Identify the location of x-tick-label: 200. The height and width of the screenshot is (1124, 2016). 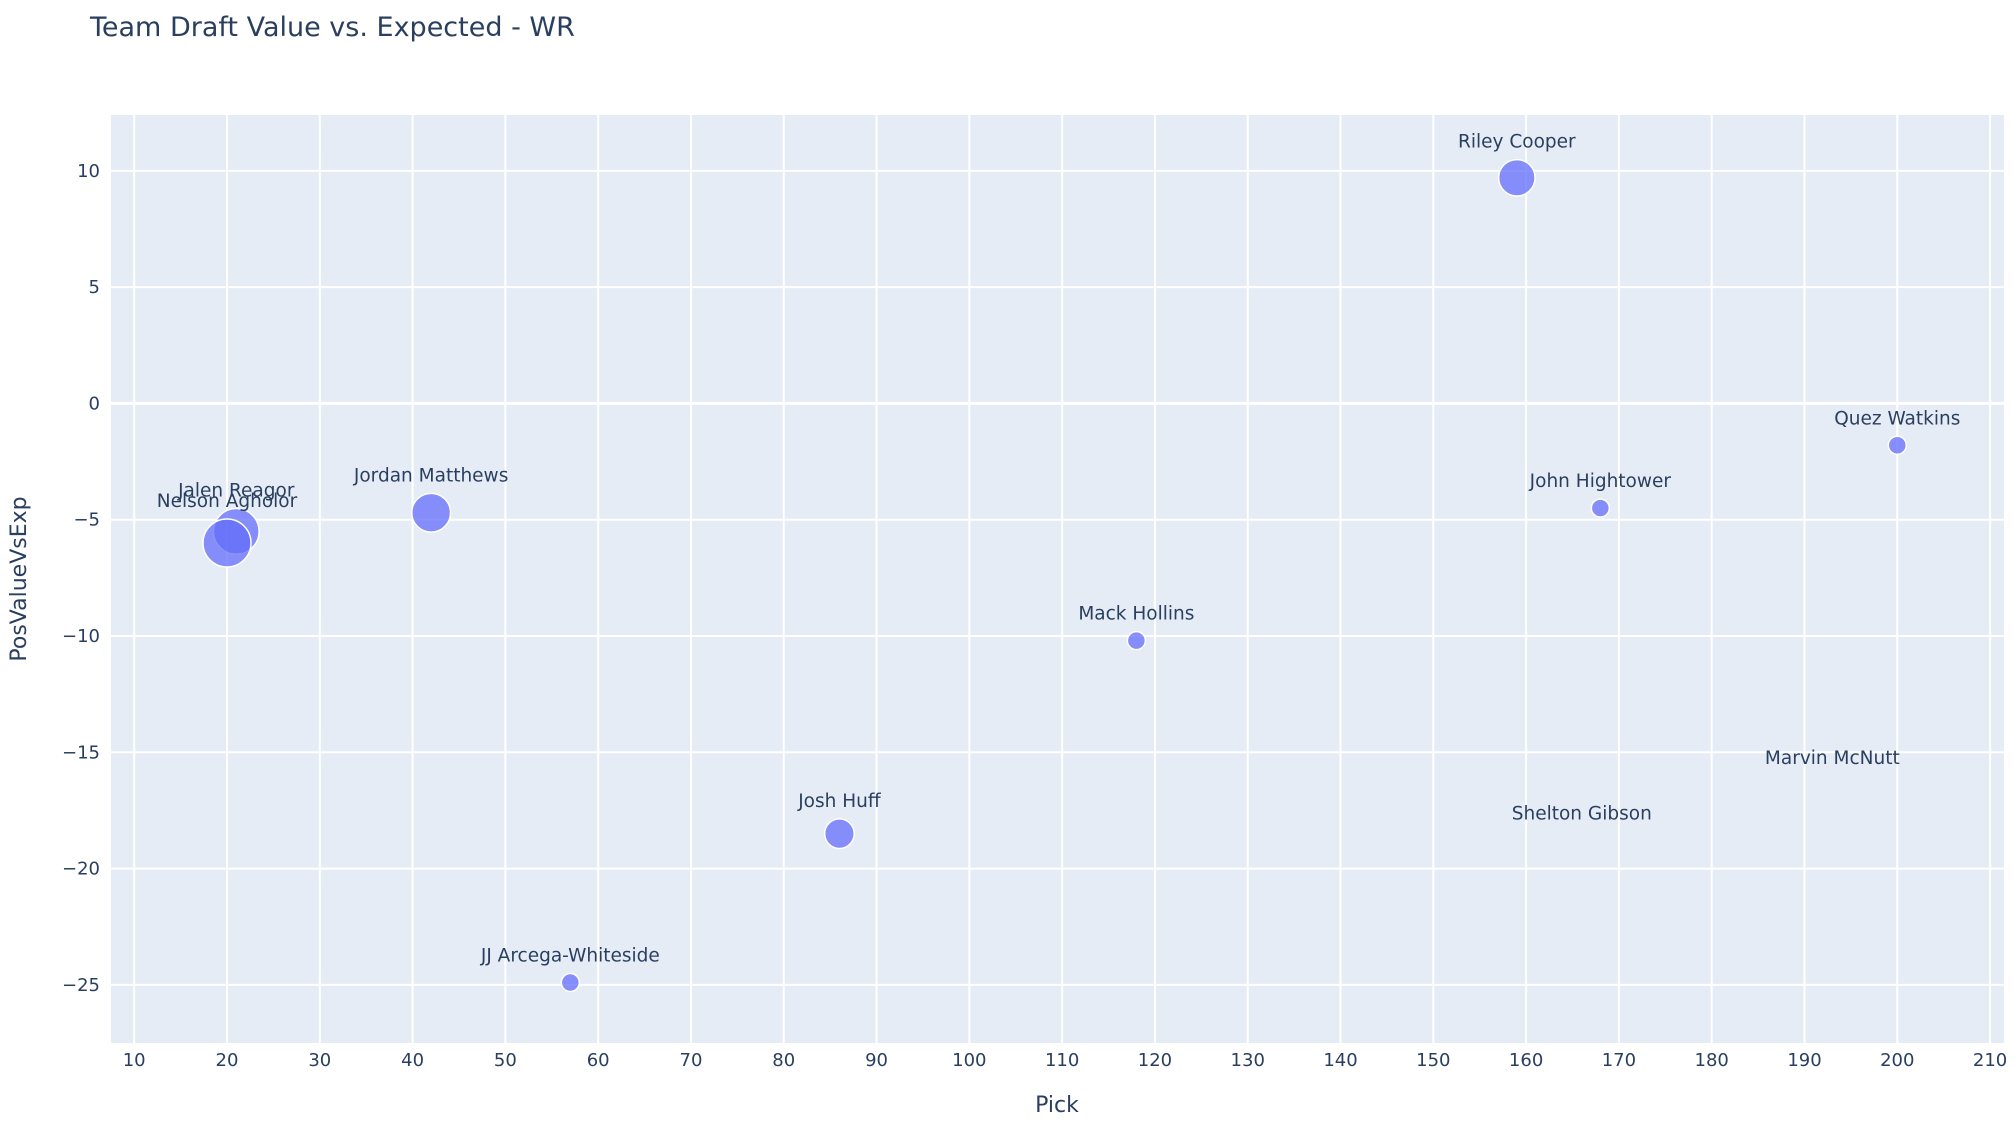
(1897, 1060).